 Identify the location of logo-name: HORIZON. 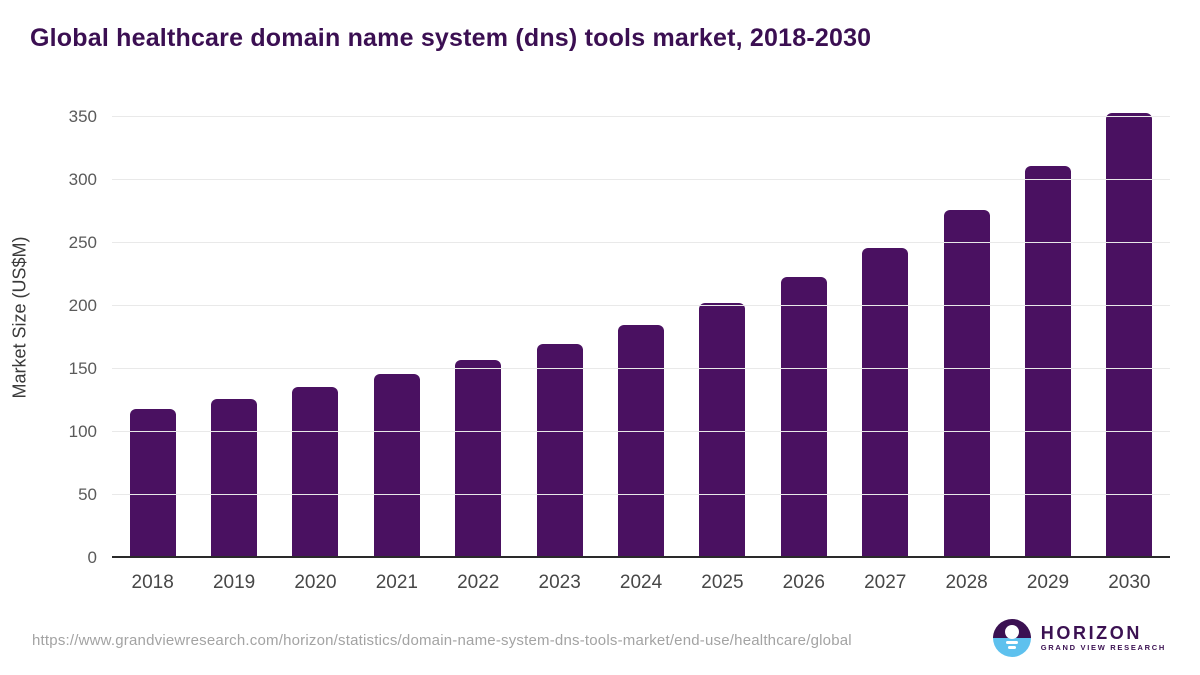
(1091, 633).